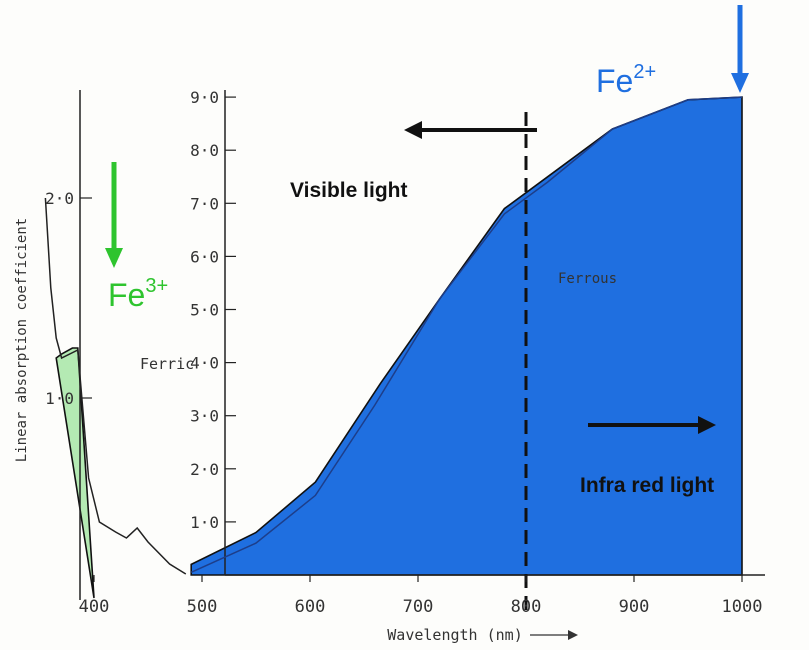 Image resolution: width=809 pixels, height=650 pixels. What do you see at coordinates (526, 607) in the screenshot?
I see `x-tick-label-800: 800` at bounding box center [526, 607].